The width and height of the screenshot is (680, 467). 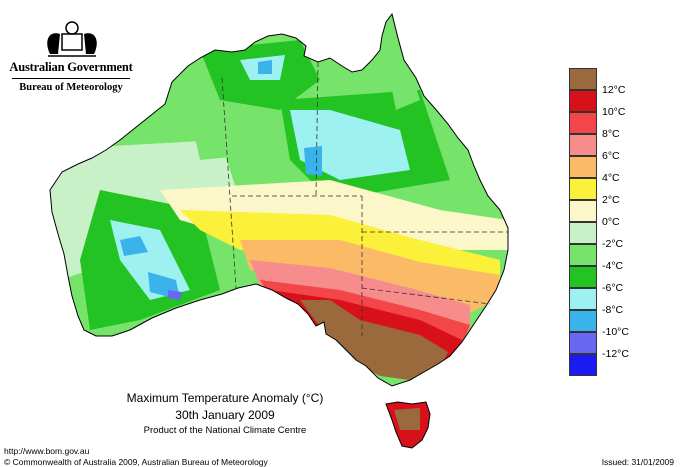 What do you see at coordinates (611, 134) in the screenshot?
I see `legend-label: 8°C` at bounding box center [611, 134].